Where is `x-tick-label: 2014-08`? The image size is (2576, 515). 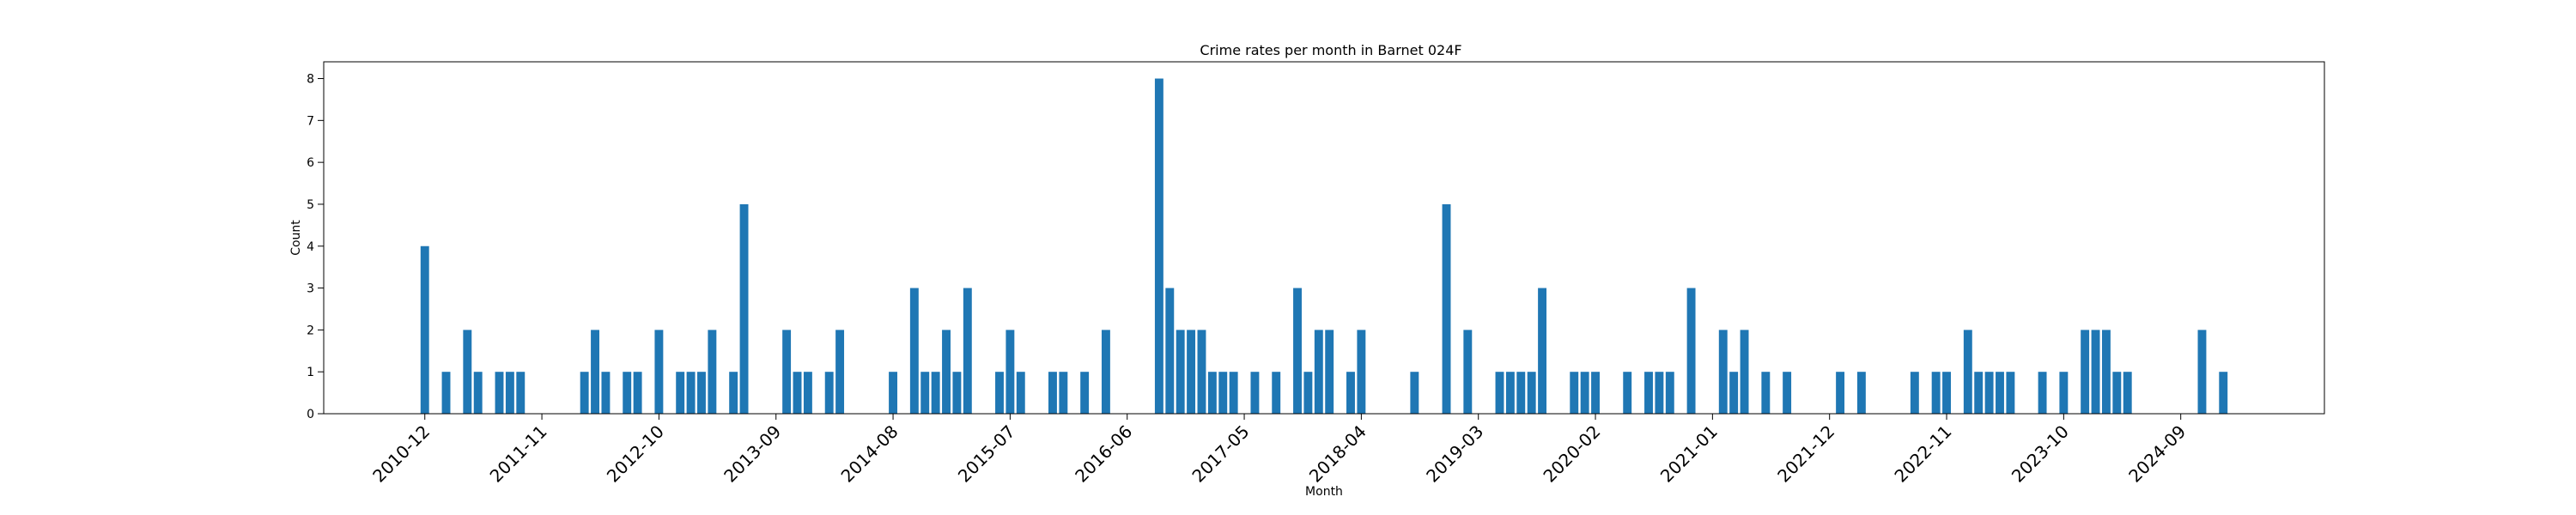
x-tick-label: 2014-08 is located at coordinates (870, 454).